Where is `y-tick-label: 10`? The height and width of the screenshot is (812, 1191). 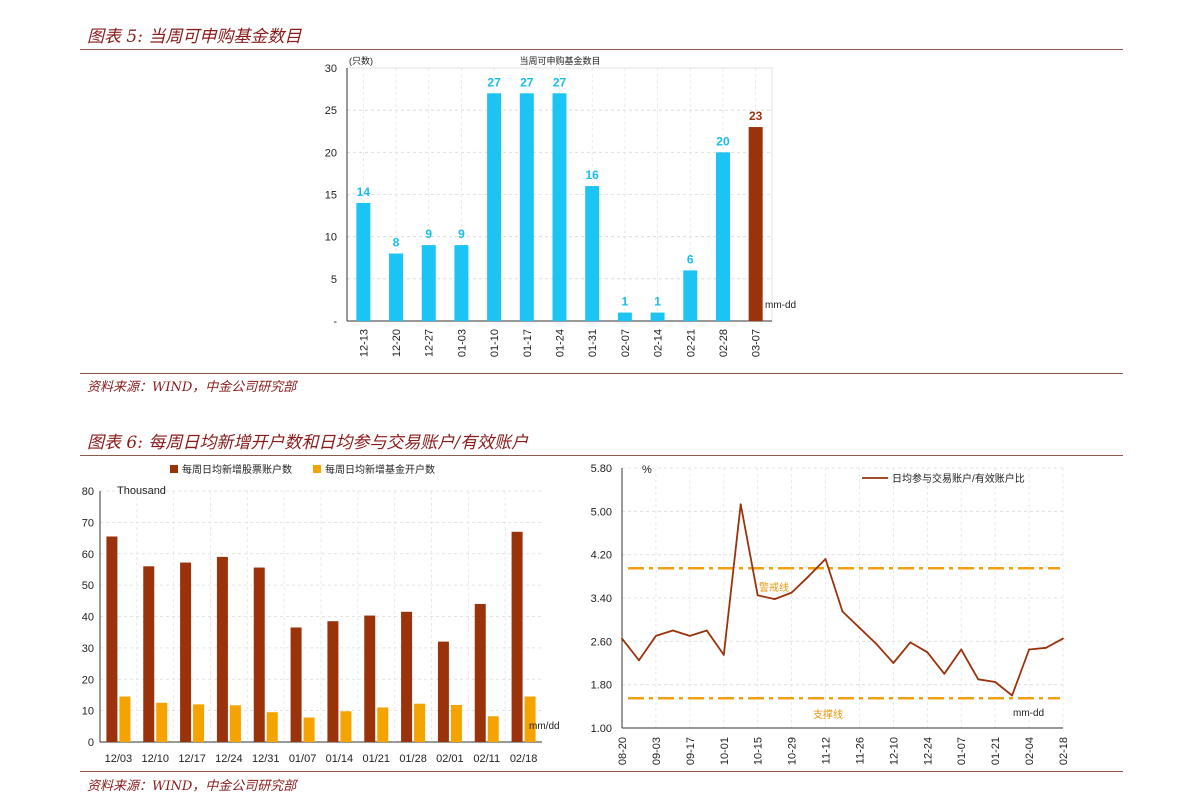 y-tick-label: 10 is located at coordinates (331, 238).